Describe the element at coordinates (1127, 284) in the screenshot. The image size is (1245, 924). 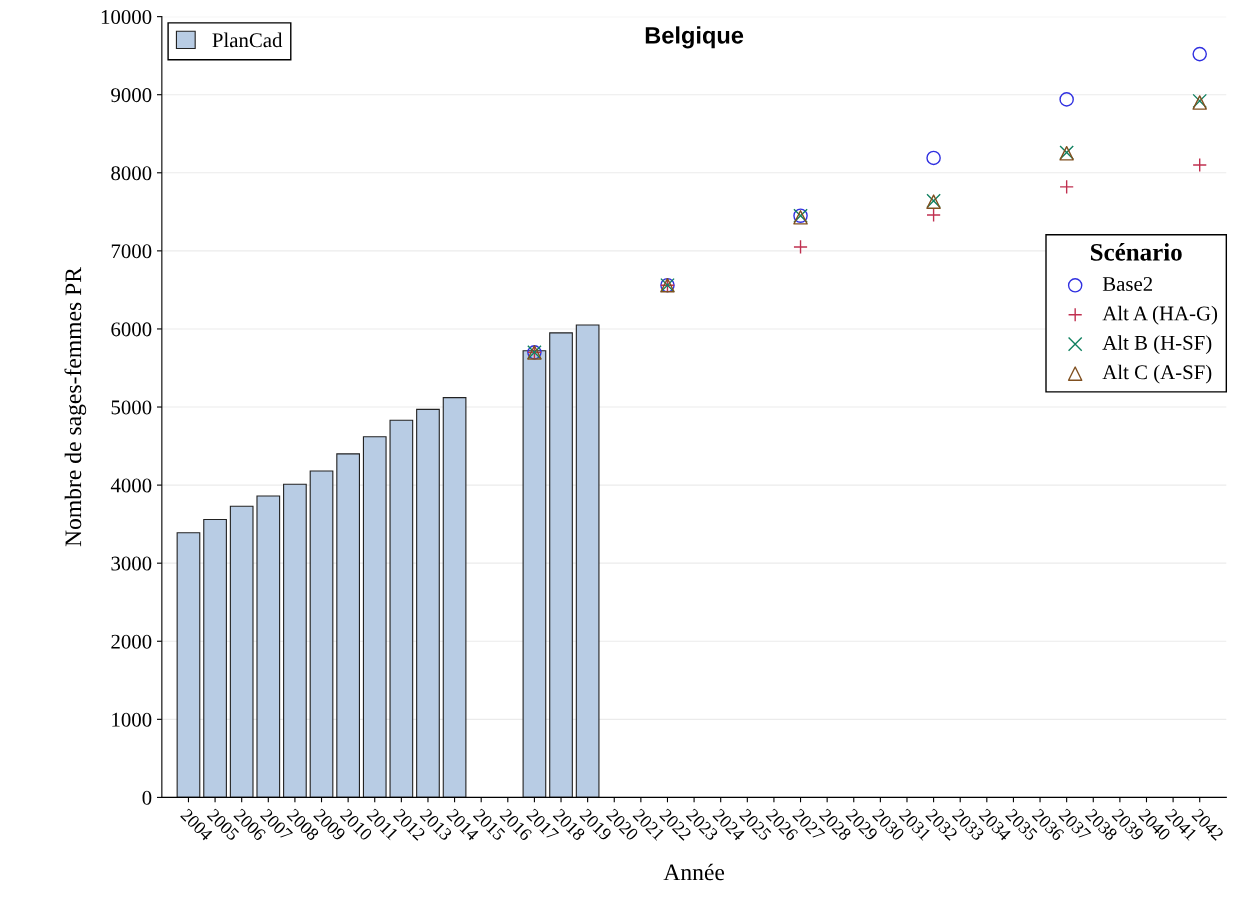
I see `legend-label: Base2` at that location.